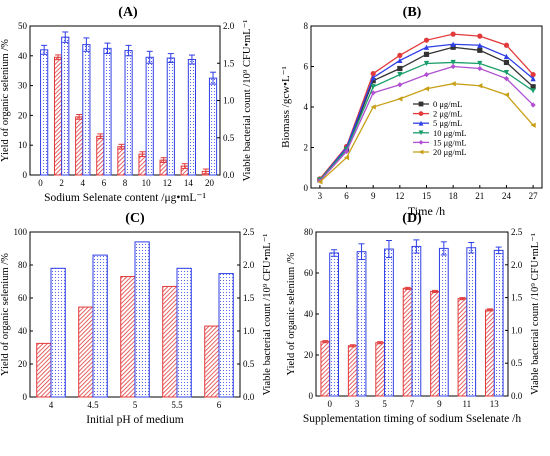 Image resolution: width=550 pixels, height=456 pixels. I want to click on x-tick-label: 3, so click(320, 196).